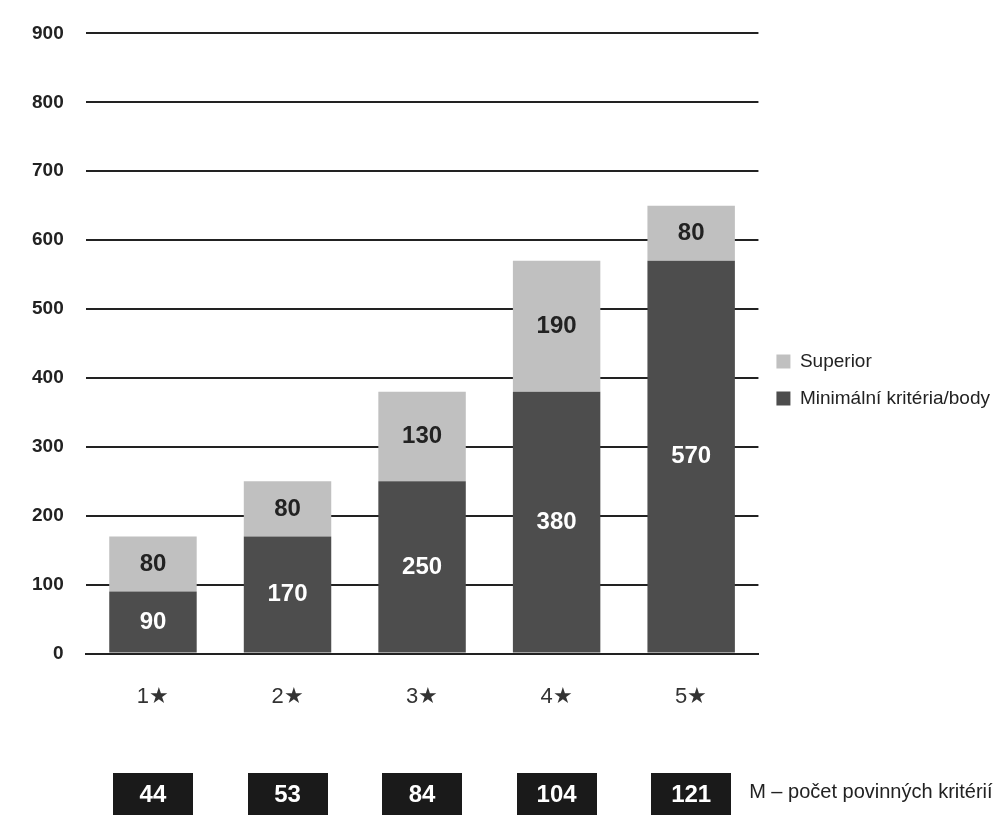 This screenshot has height=819, width=1005. I want to click on text: 53, so click(287, 794).